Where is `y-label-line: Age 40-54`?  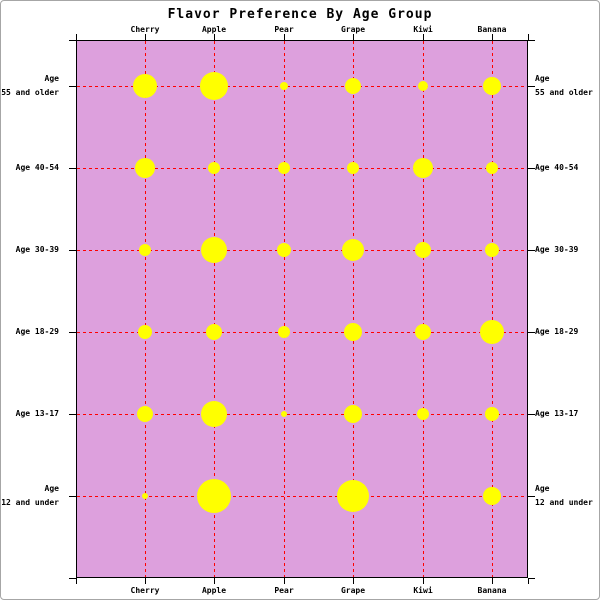 y-label-line: Age 40-54 is located at coordinates (557, 167).